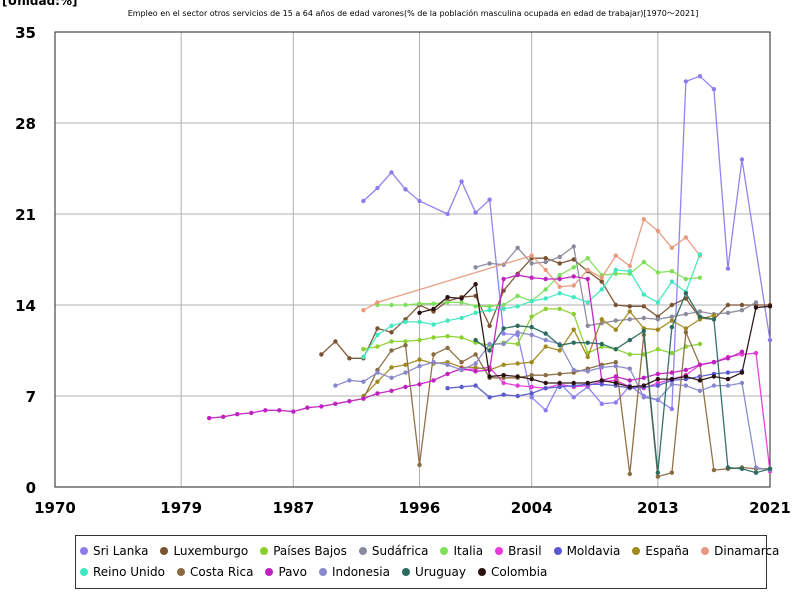  I want to click on x-tick-label: 1996, so click(420, 508).